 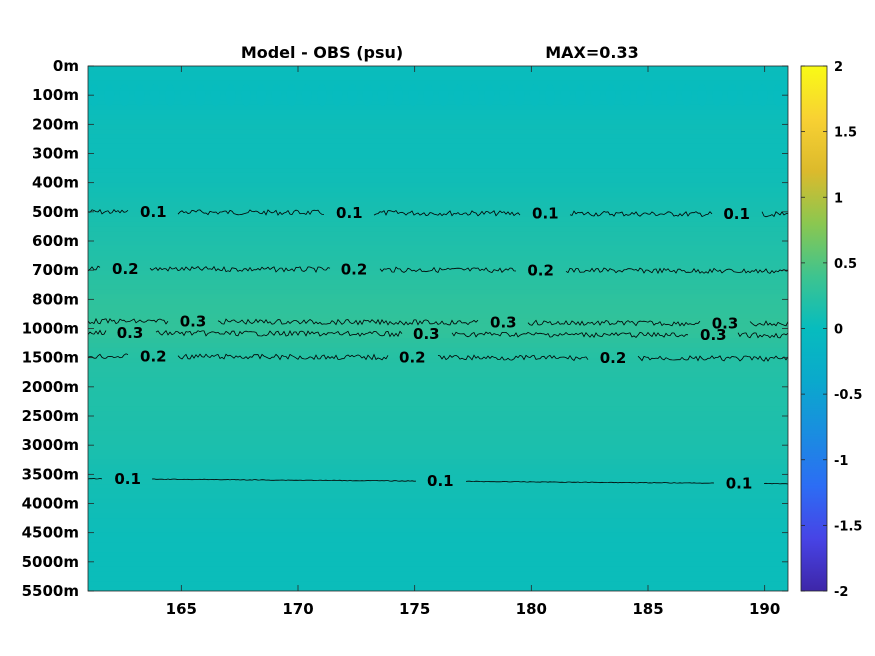 I want to click on colorbar-tick-label: -1.5, so click(x=848, y=526).